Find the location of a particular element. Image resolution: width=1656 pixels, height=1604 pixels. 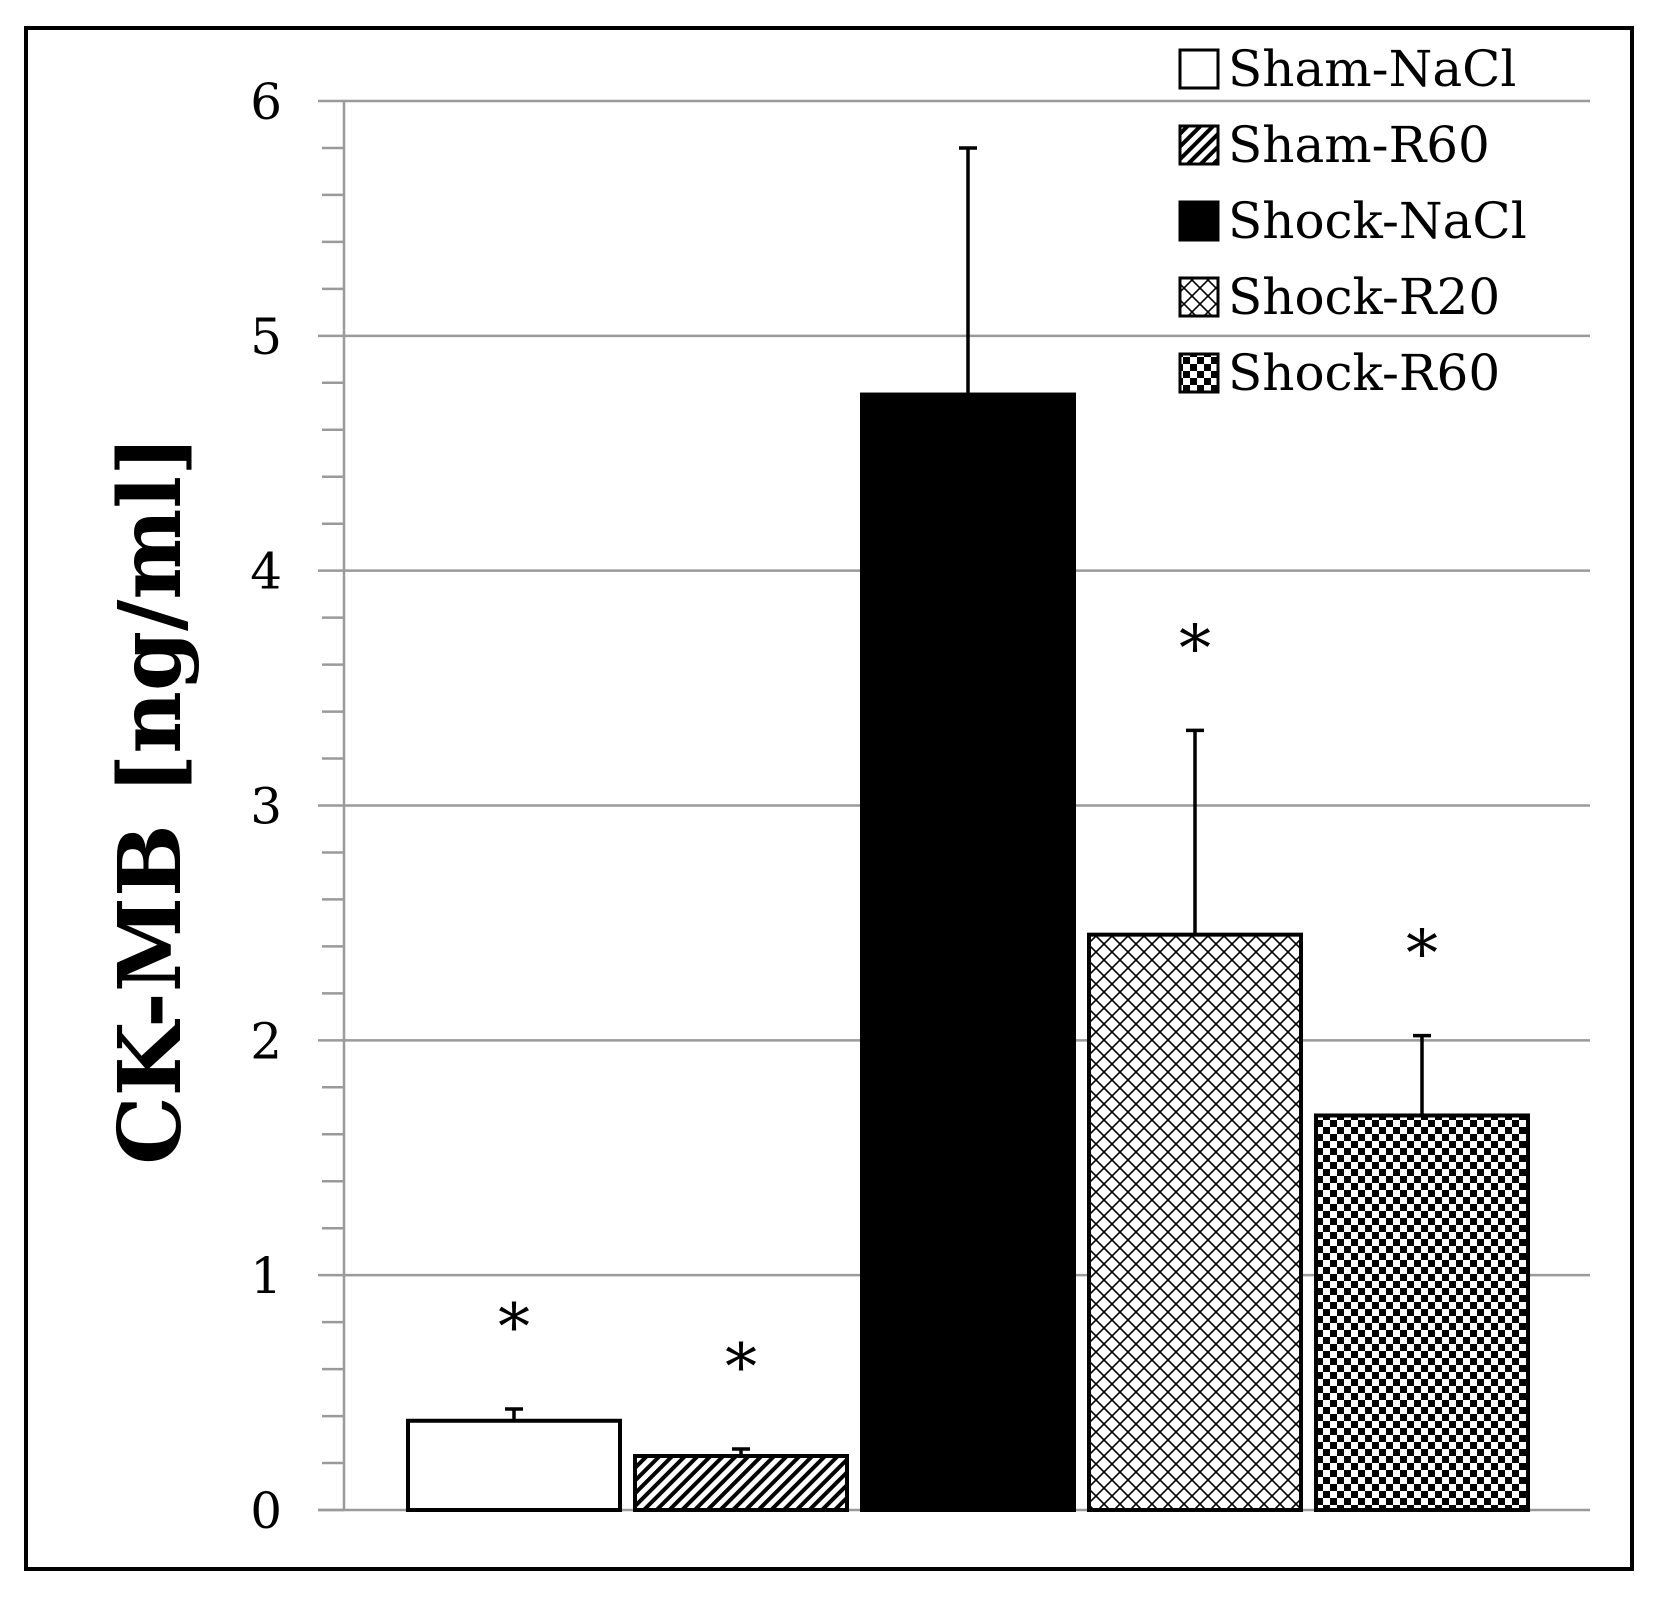

legend-label: Shock-R20 is located at coordinates (1364, 297).